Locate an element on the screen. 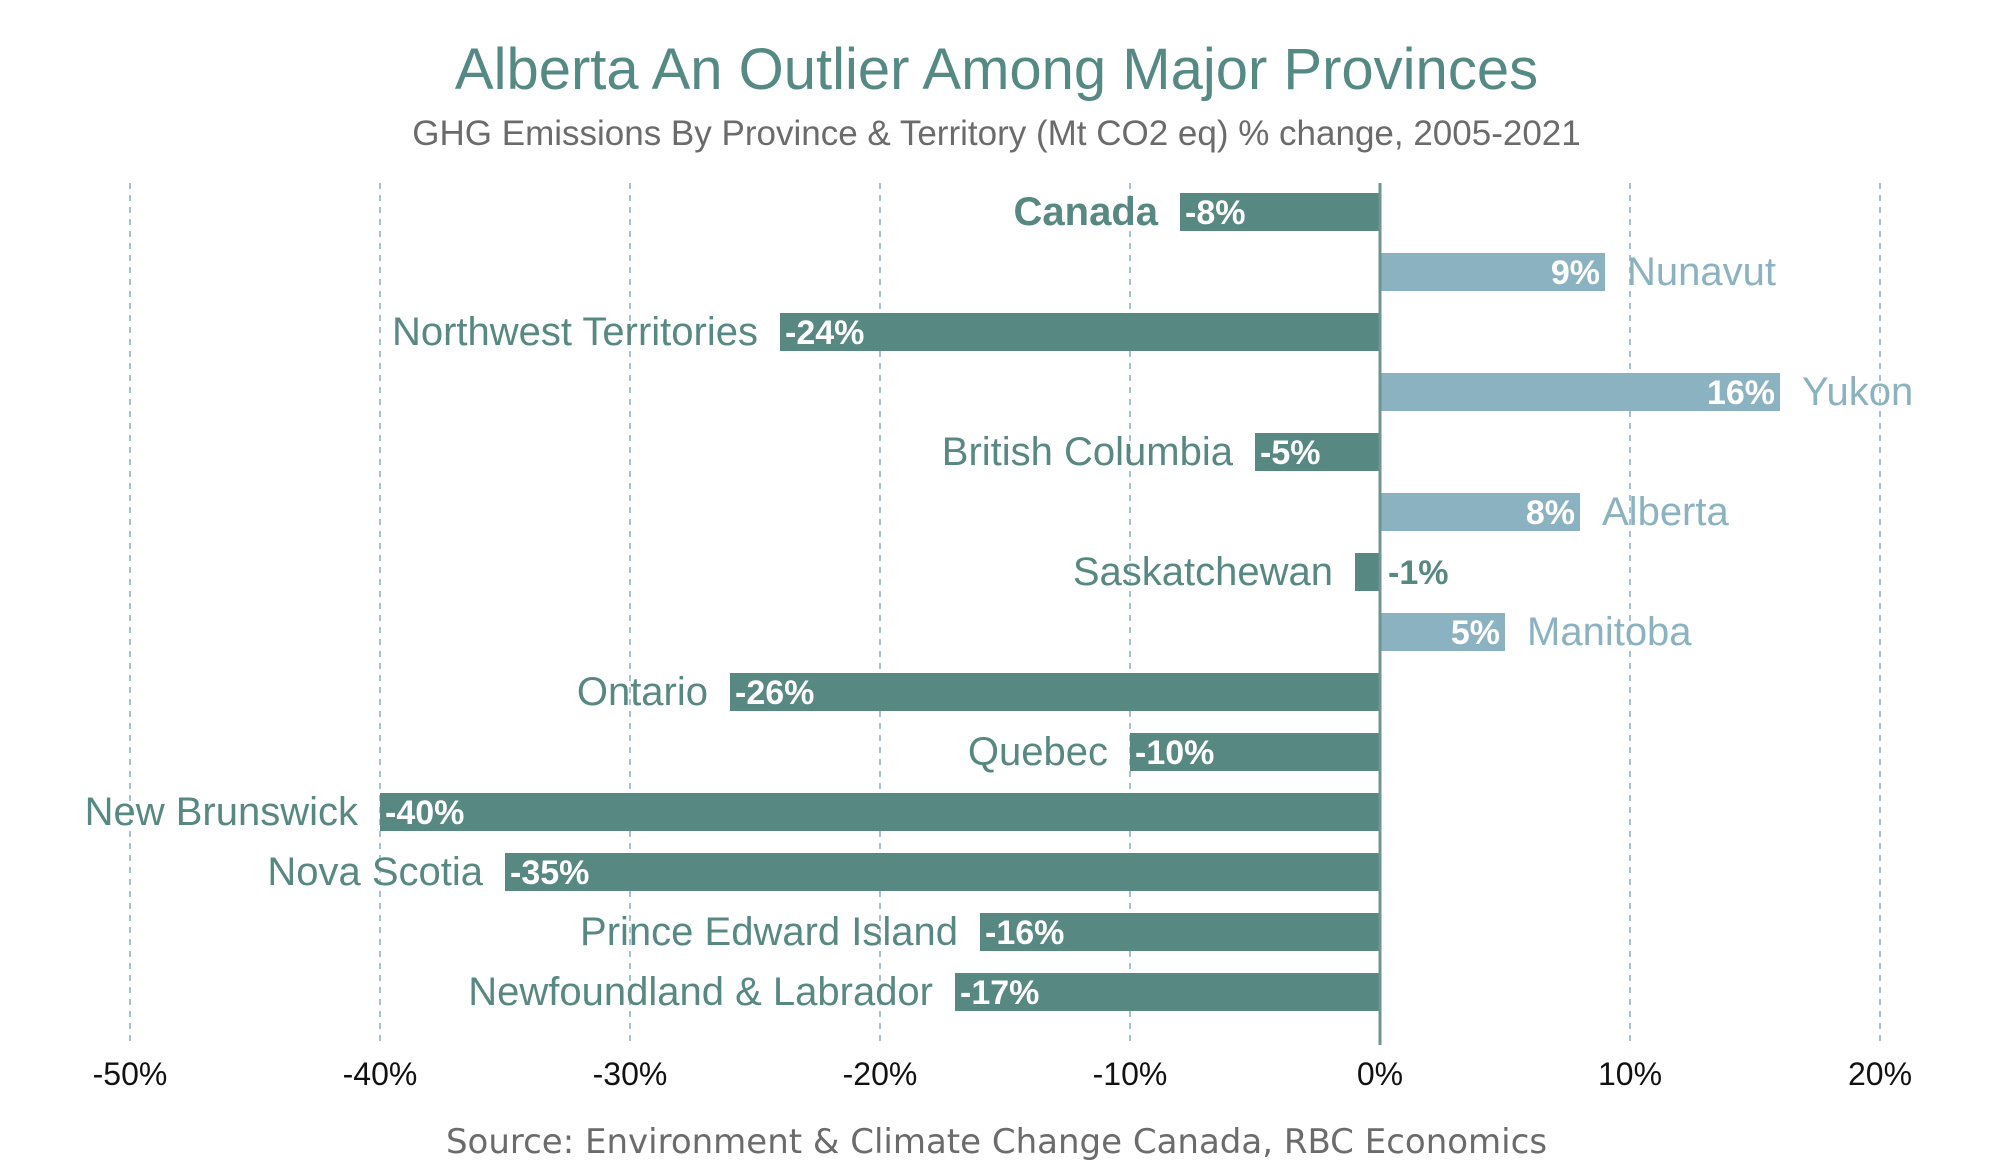 Image resolution: width=1993 pixels, height=1173 pixels. bar-newfoundland-labrador is located at coordinates (1167, 992).